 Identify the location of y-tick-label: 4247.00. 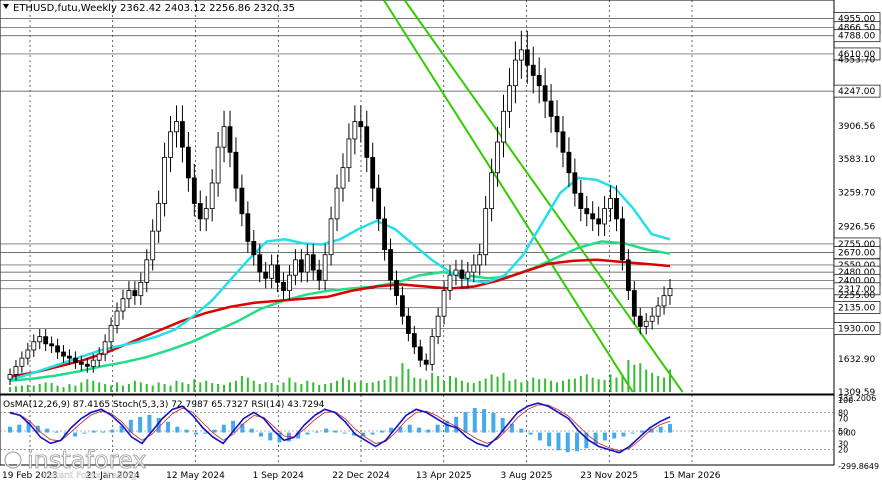
(856, 92).